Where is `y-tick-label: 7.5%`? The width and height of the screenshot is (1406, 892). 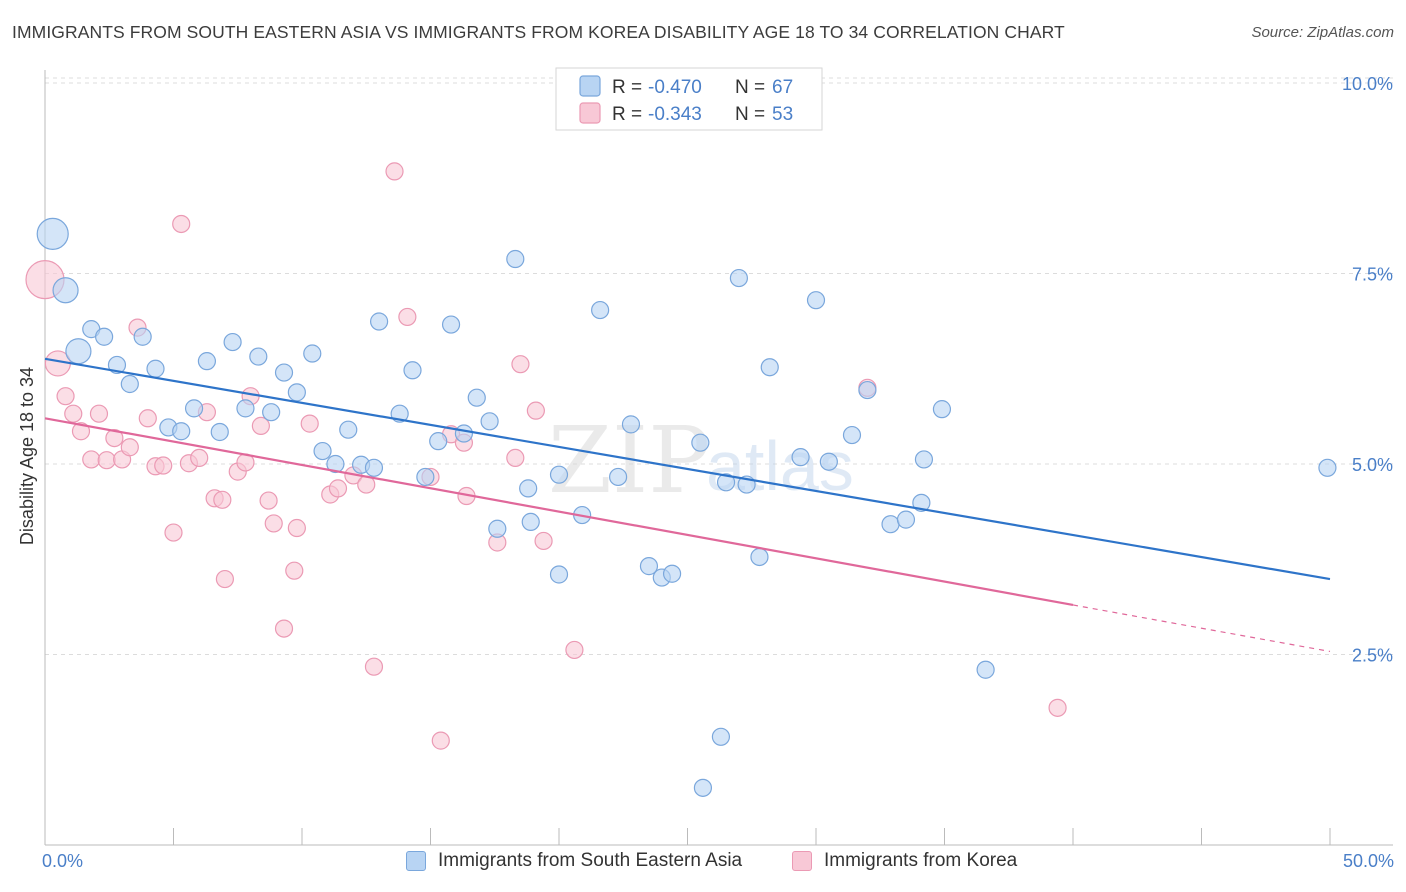
y-tick-label: 7.5% is located at coordinates (1372, 275).